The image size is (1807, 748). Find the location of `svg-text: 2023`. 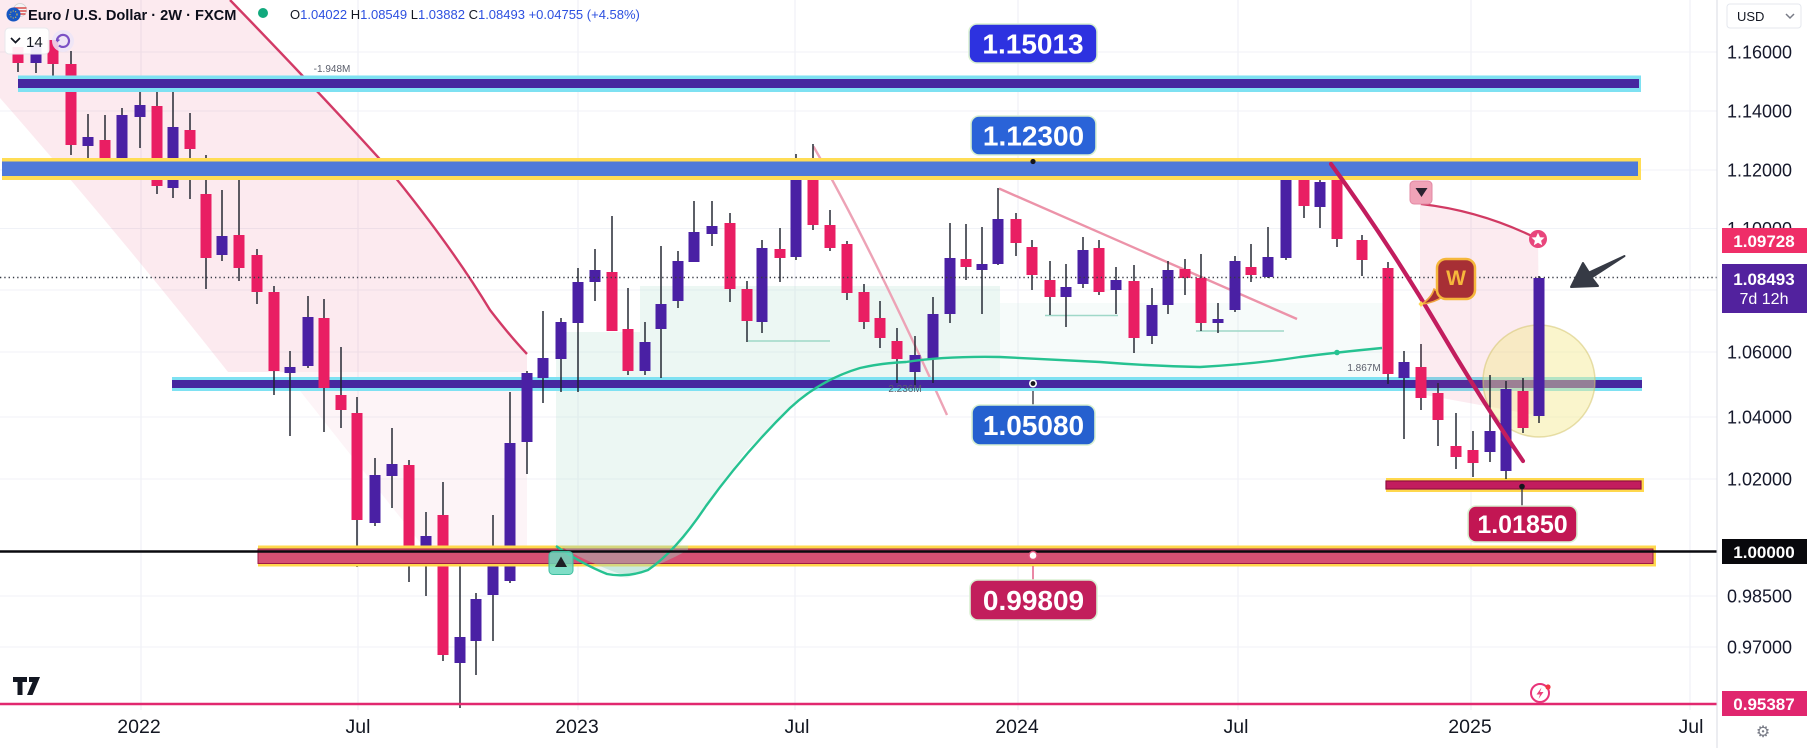

svg-text: 2023 is located at coordinates (576, 727).